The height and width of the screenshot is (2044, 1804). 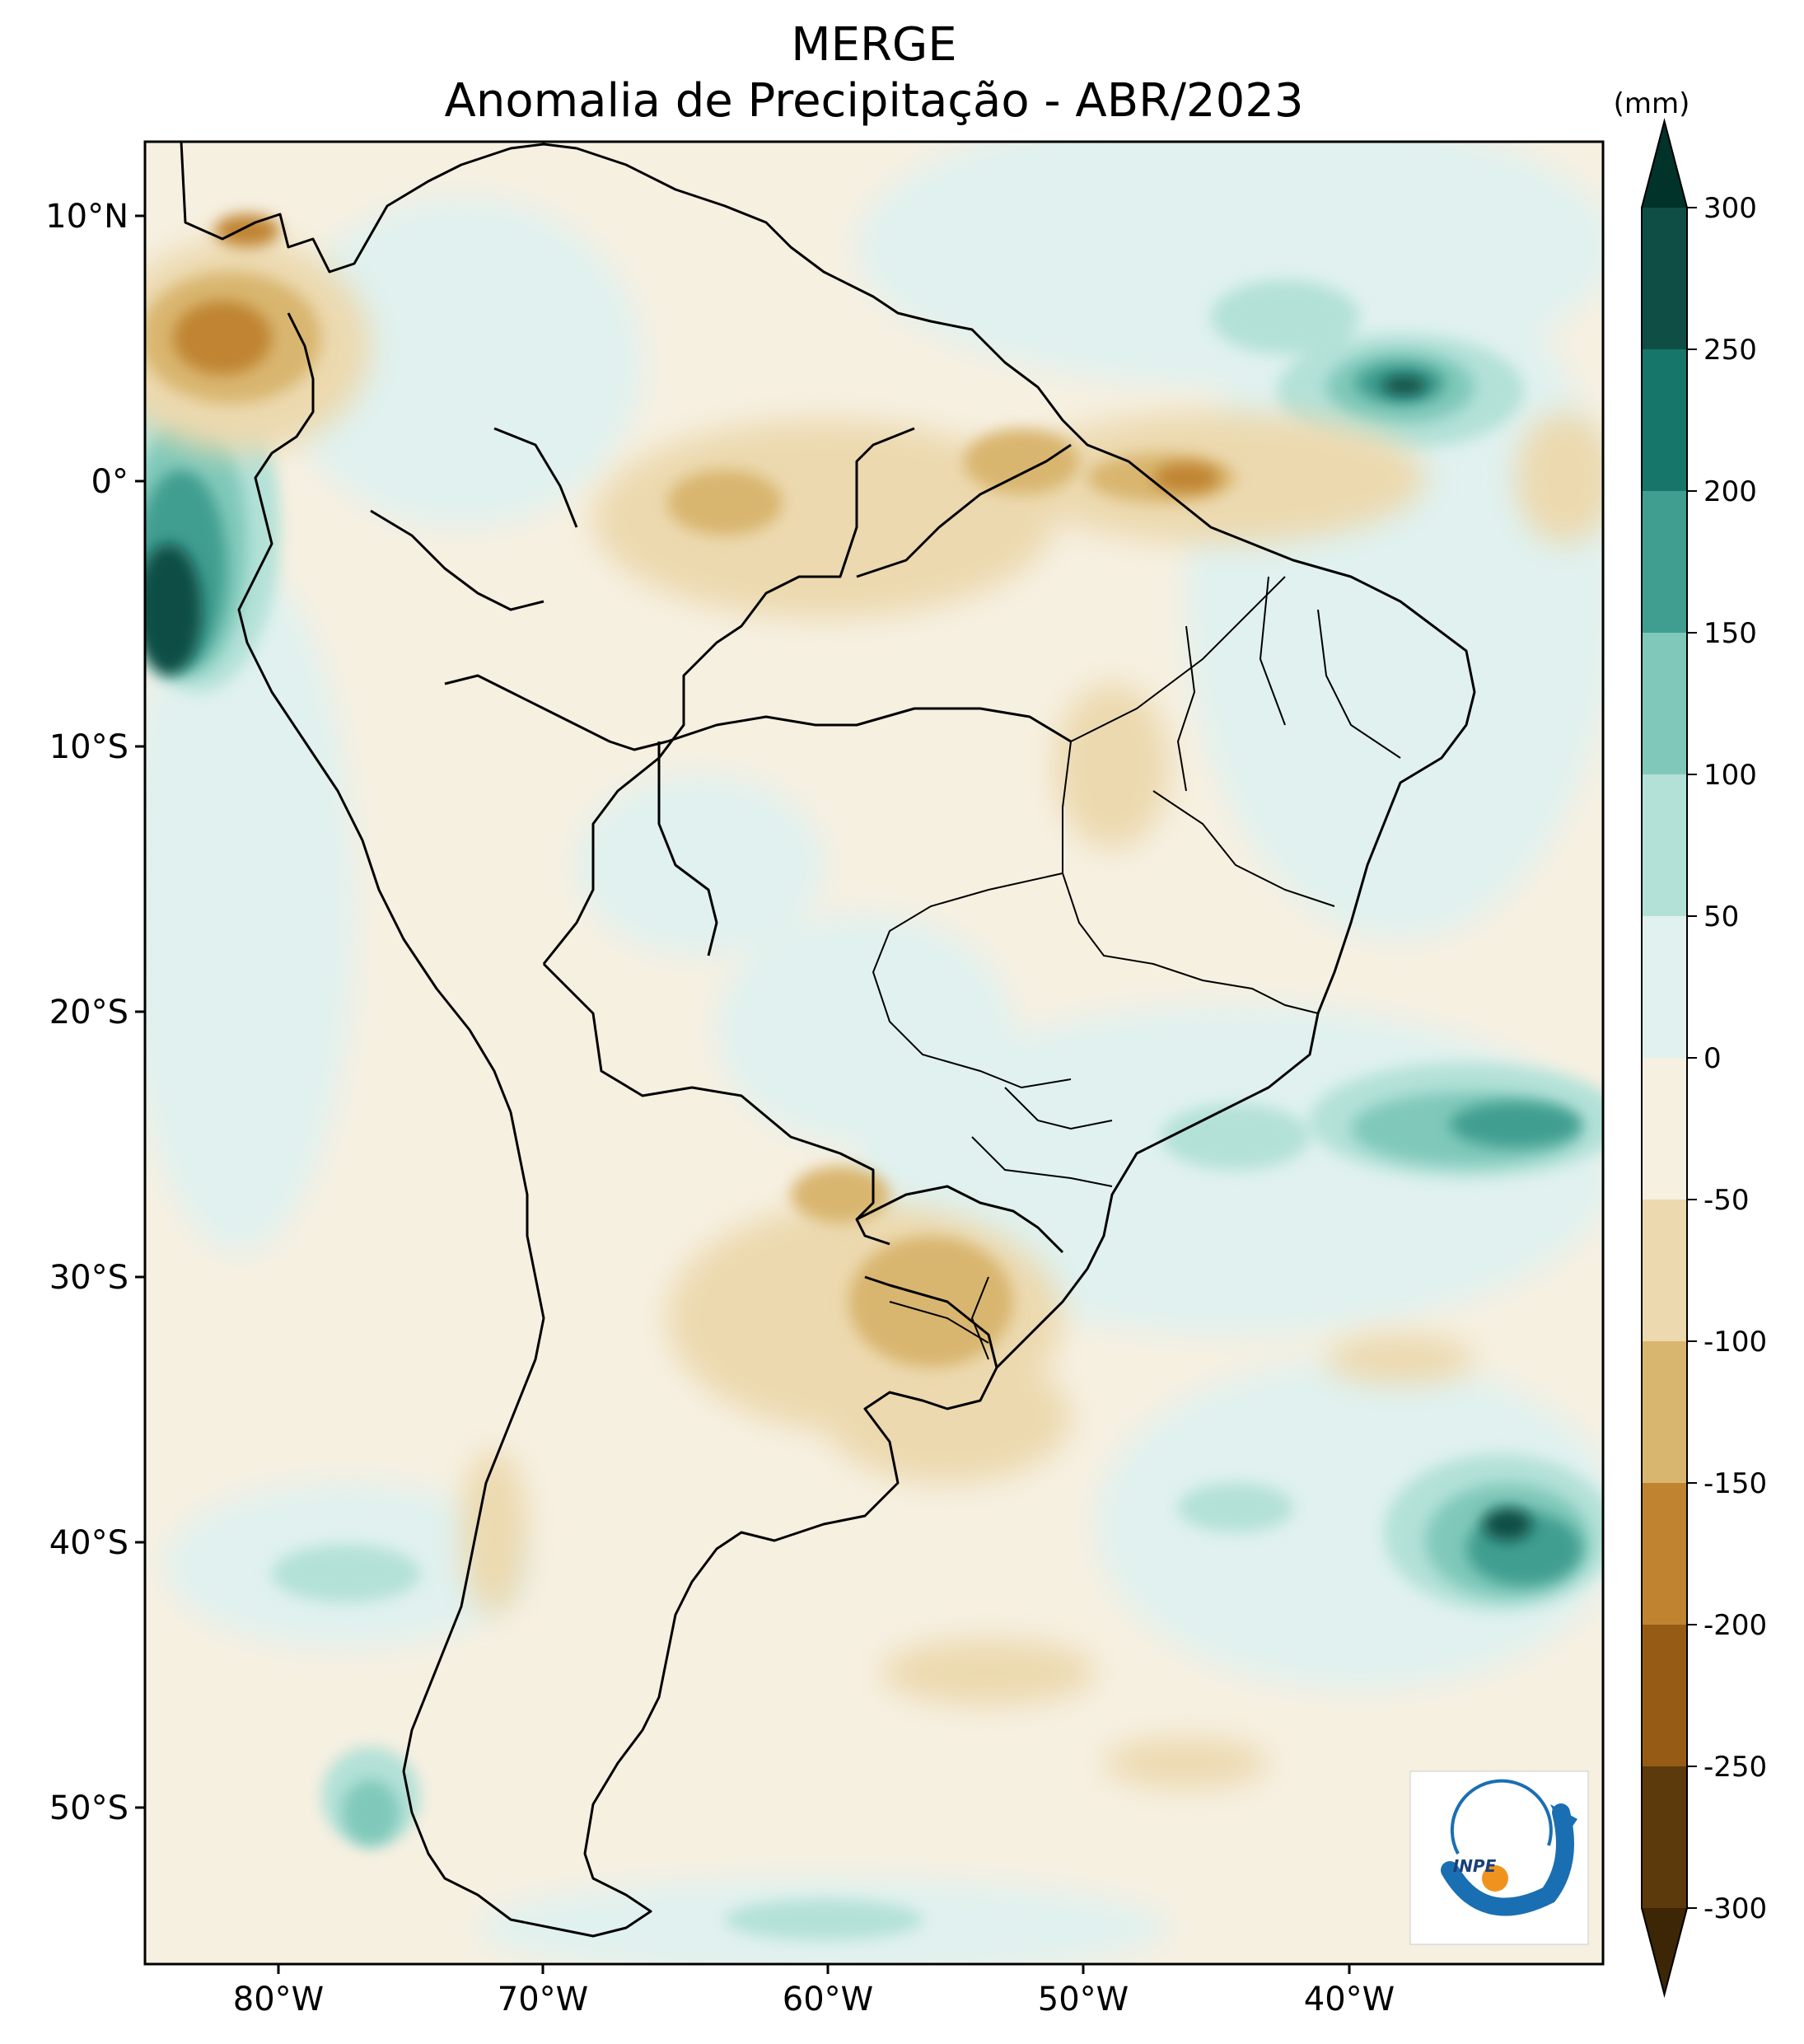 I want to click on colorbar-tick-label: 200, so click(x=1730, y=491).